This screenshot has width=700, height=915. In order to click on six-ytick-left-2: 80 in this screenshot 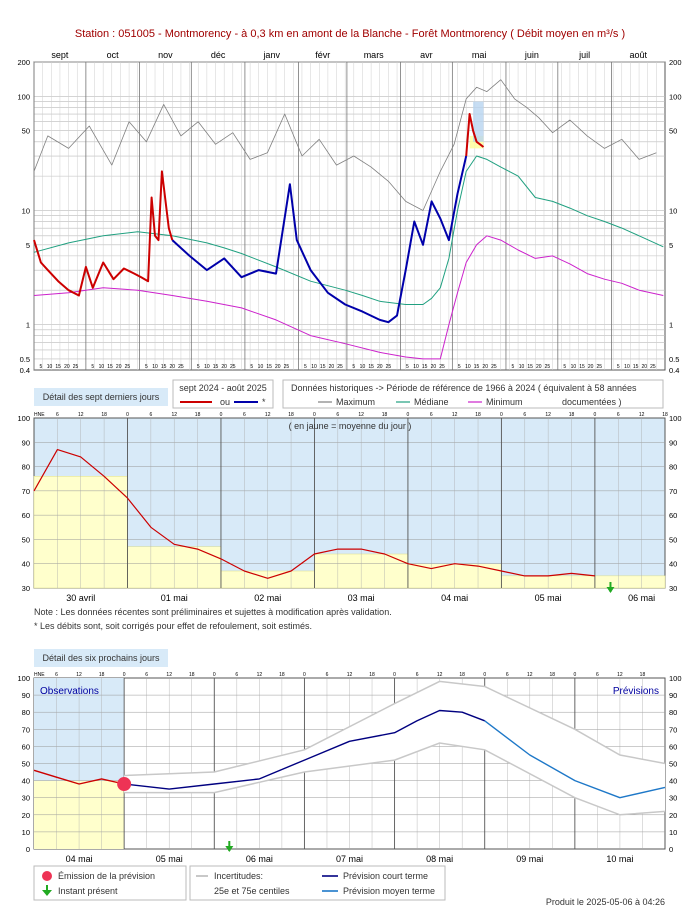, I will do `click(26, 712)`.